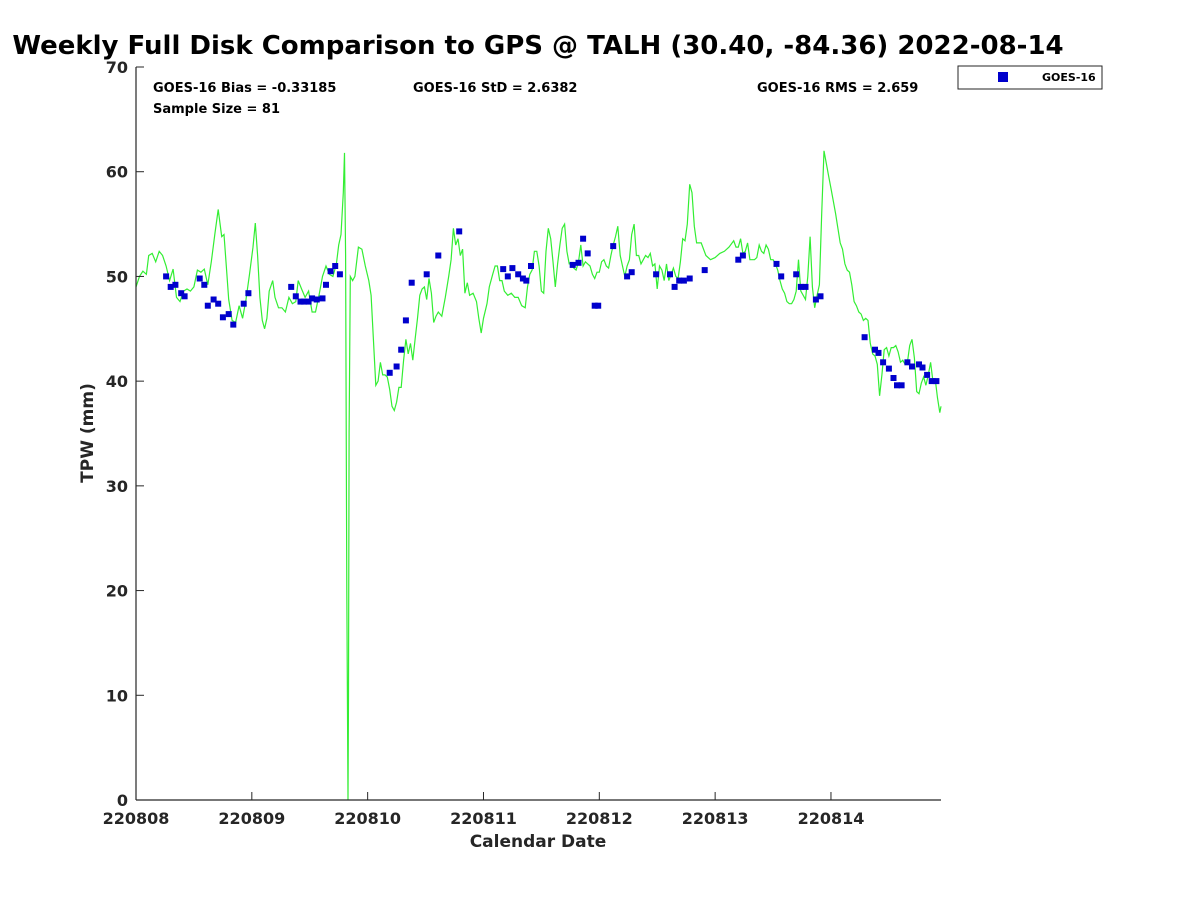 Image resolution: width=1200 pixels, height=900 pixels. I want to click on legend-box, so click(1030, 77).